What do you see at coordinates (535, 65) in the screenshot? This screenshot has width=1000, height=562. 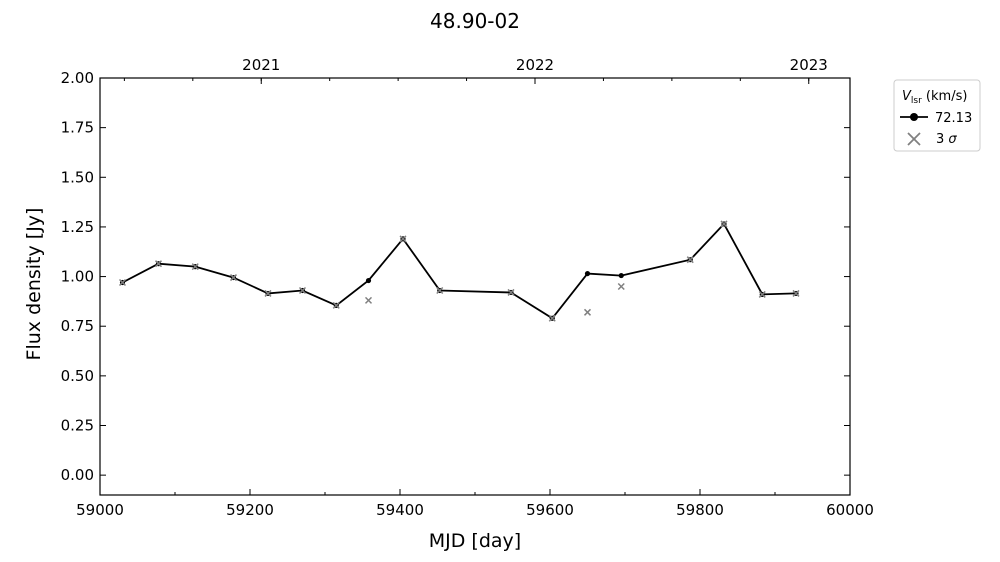 I see `top-tick-label: 2022` at bounding box center [535, 65].